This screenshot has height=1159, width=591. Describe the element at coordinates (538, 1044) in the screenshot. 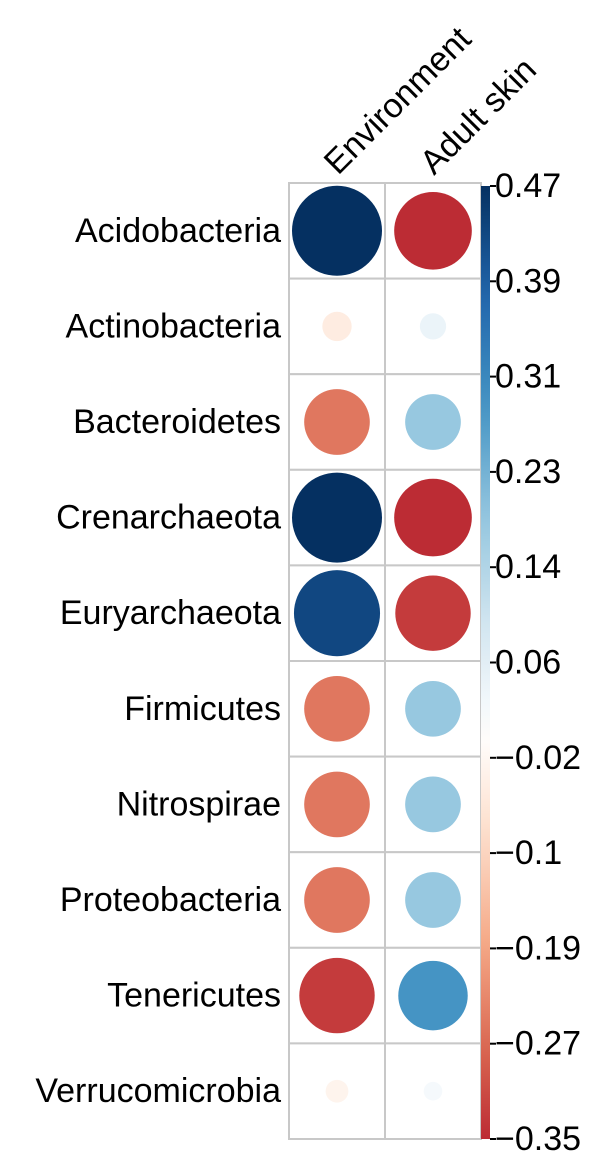

I see `colorbar-tick-label: −0.27` at that location.